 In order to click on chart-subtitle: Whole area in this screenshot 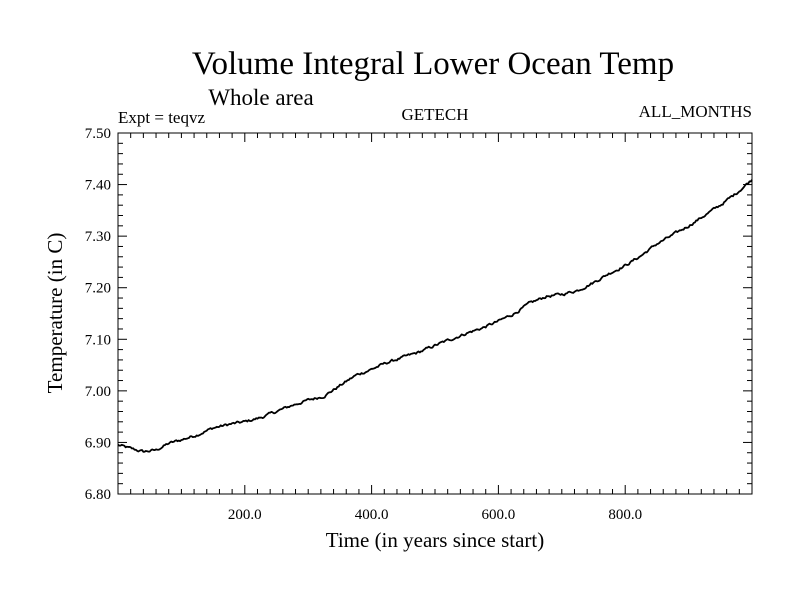, I will do `click(260, 97)`.